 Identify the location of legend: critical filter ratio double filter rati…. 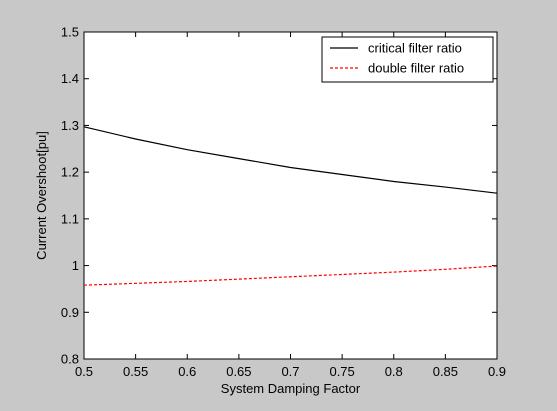
(407, 59).